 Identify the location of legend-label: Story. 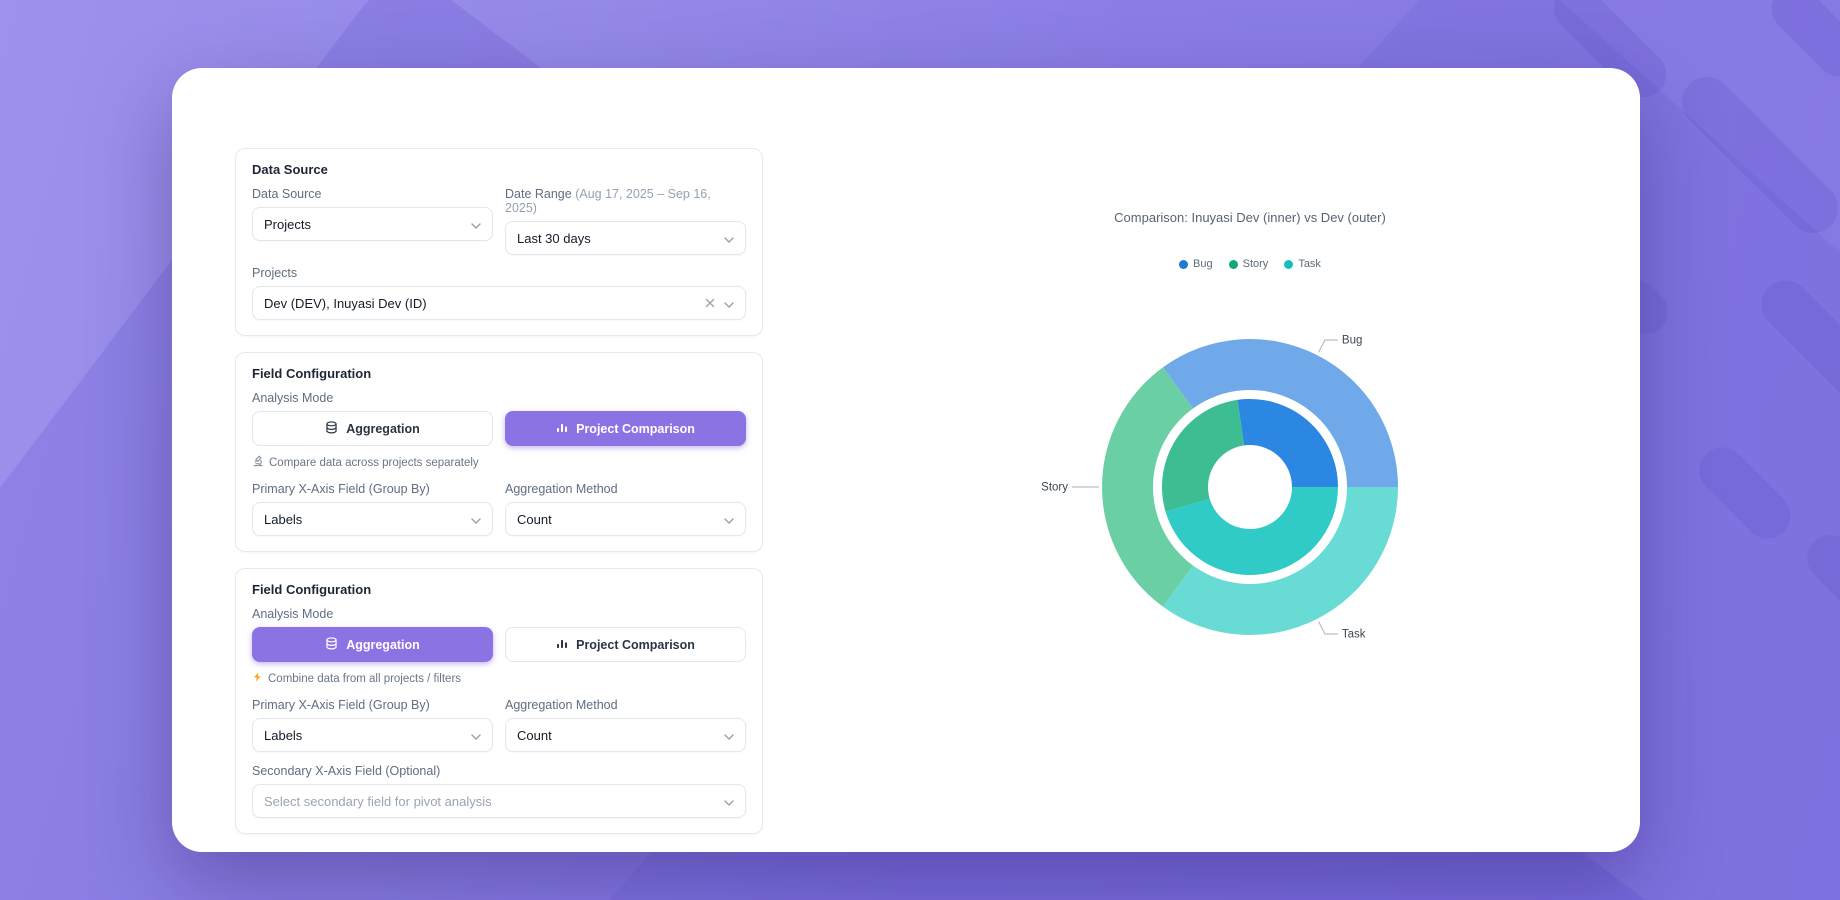
(1255, 264).